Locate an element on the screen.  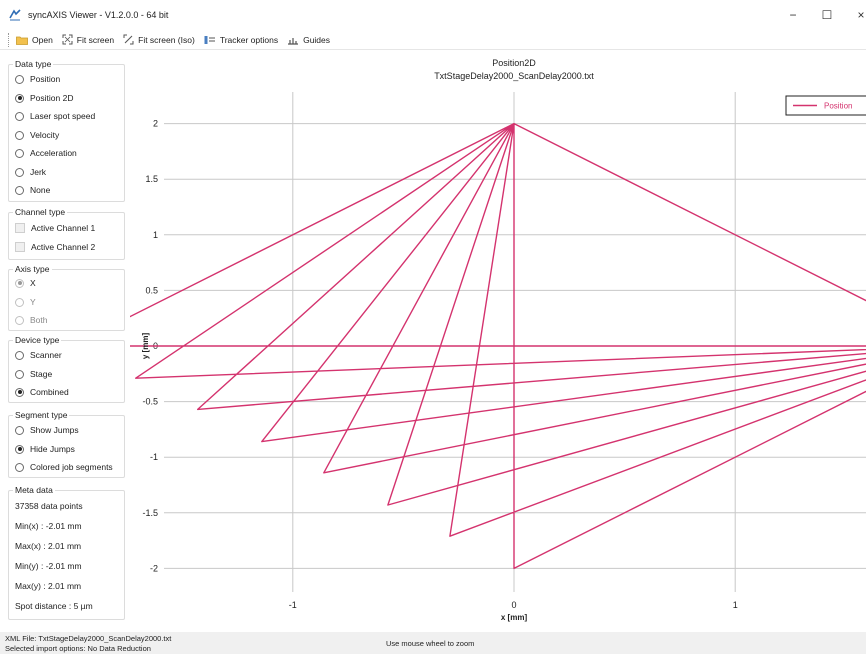
data-type-option-laser-spot-speed: Laser spot speed is located at coordinates (55, 116).